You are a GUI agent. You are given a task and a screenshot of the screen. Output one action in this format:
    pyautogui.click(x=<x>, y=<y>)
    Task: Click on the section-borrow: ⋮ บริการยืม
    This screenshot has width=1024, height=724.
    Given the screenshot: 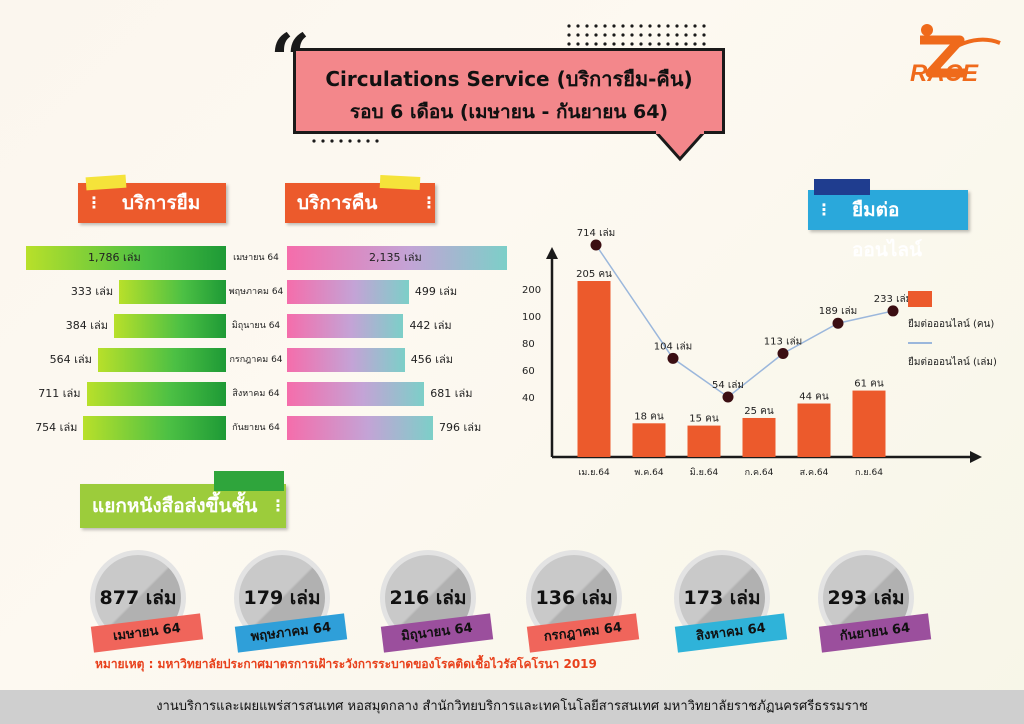 What is the action you would take?
    pyautogui.click(x=152, y=198)
    